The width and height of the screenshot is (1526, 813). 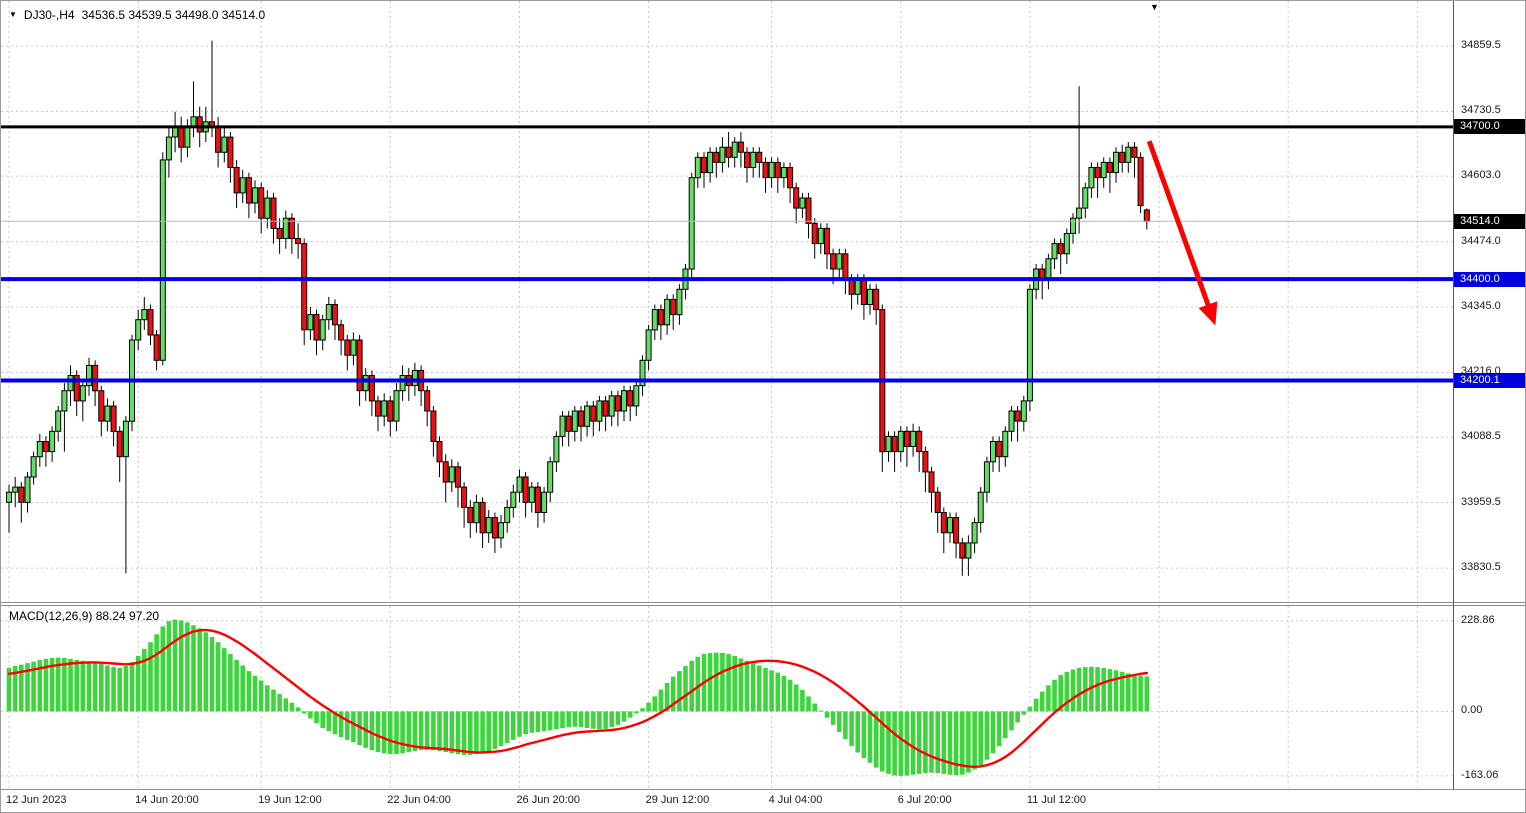 What do you see at coordinates (548, 800) in the screenshot?
I see `date-axis-label: 26 Jun 20:00` at bounding box center [548, 800].